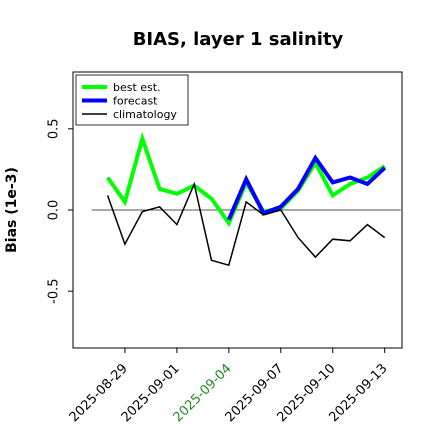 The height and width of the screenshot is (440, 440). I want to click on series-line-forecast, so click(306, 187).